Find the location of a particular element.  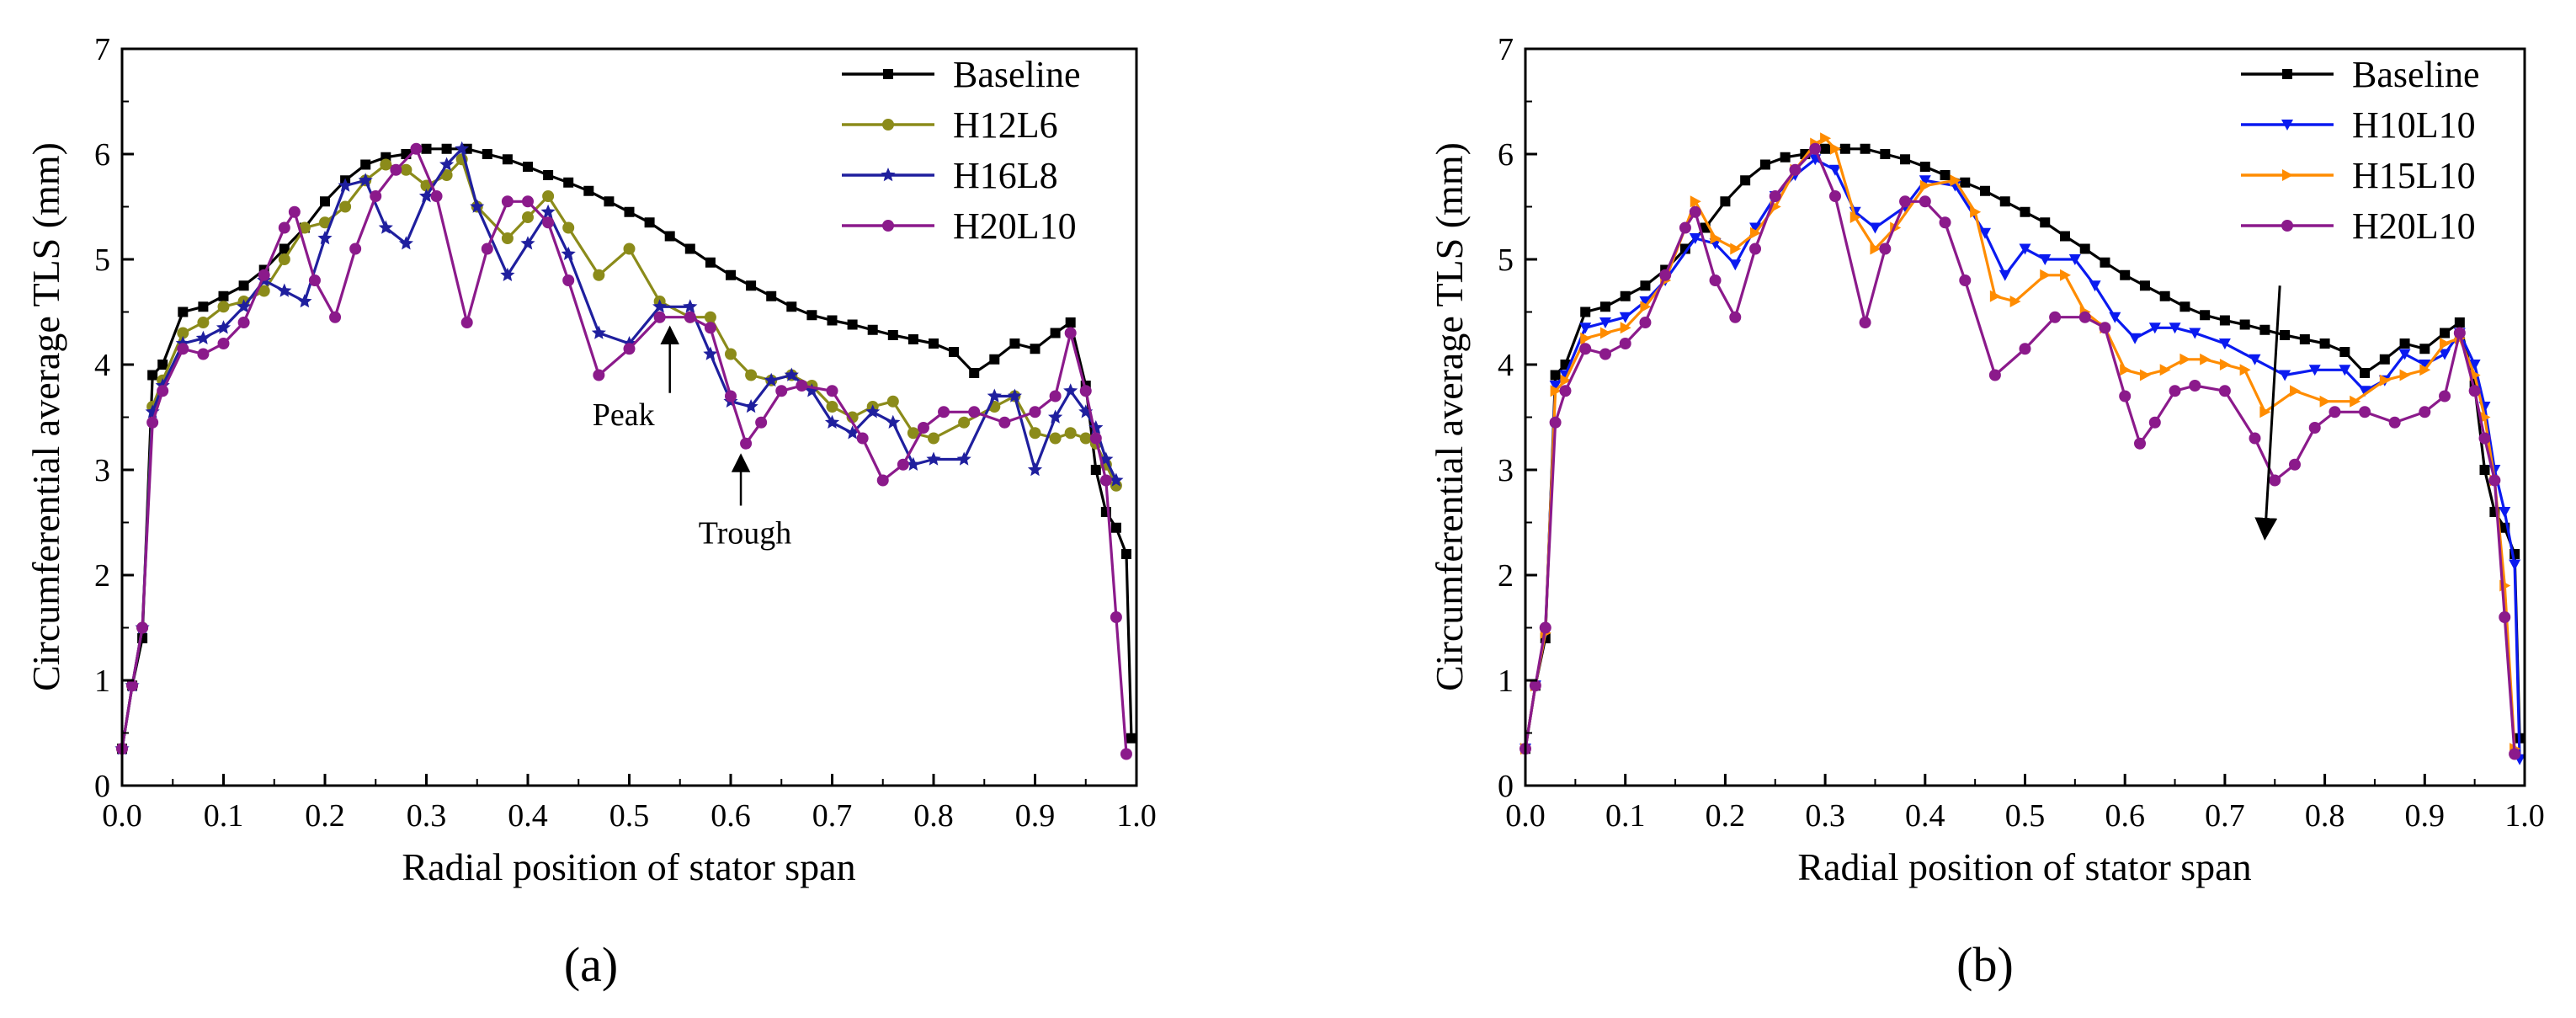

x-tick-label: 0.5 is located at coordinates (630, 816).